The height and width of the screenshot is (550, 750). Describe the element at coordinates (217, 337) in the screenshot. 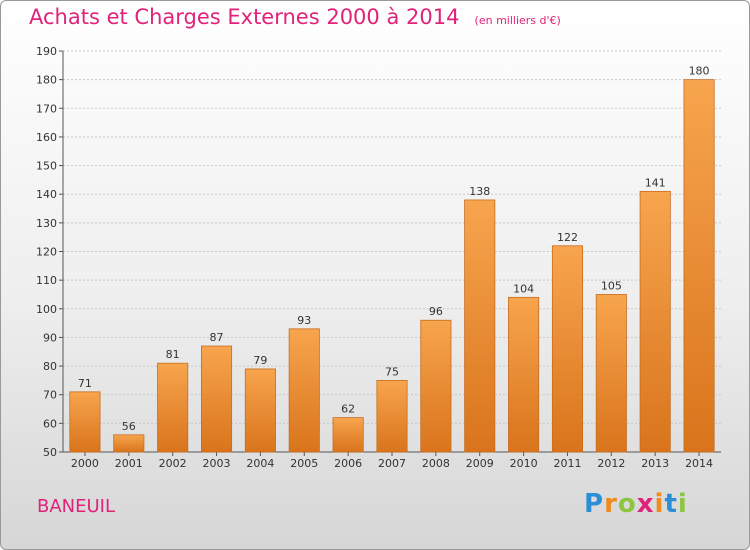

I see `bar-value-label: 87` at that location.